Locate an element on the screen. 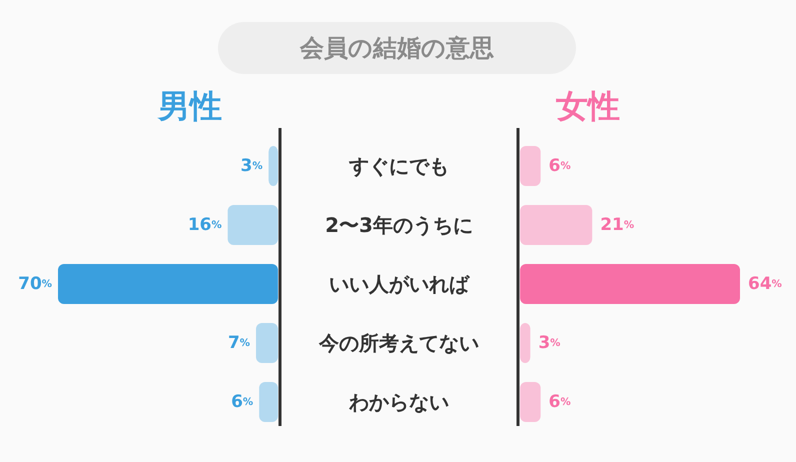 The width and height of the screenshot is (796, 462). data-label: 7% is located at coordinates (239, 343).